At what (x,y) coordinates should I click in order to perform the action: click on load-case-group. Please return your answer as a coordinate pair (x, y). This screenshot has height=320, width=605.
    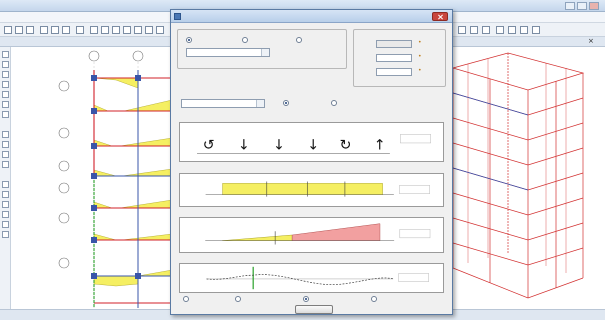
    Looking at the image, I should click on (262, 49).